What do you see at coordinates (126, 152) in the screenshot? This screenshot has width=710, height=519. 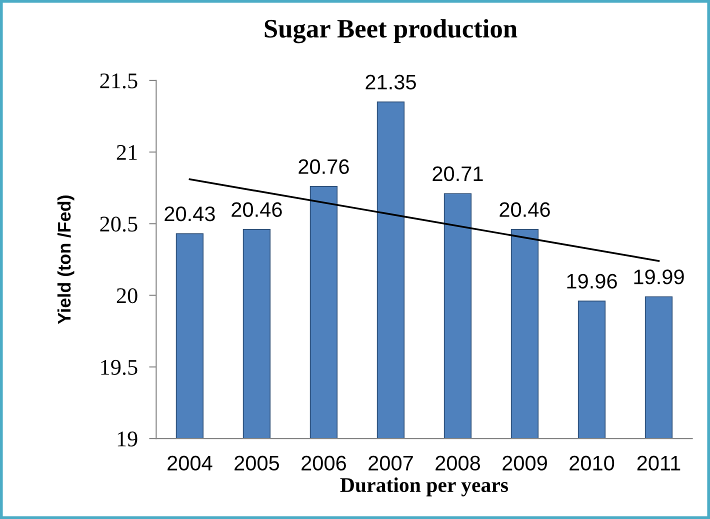 I see `y-tick-label: 21` at bounding box center [126, 152].